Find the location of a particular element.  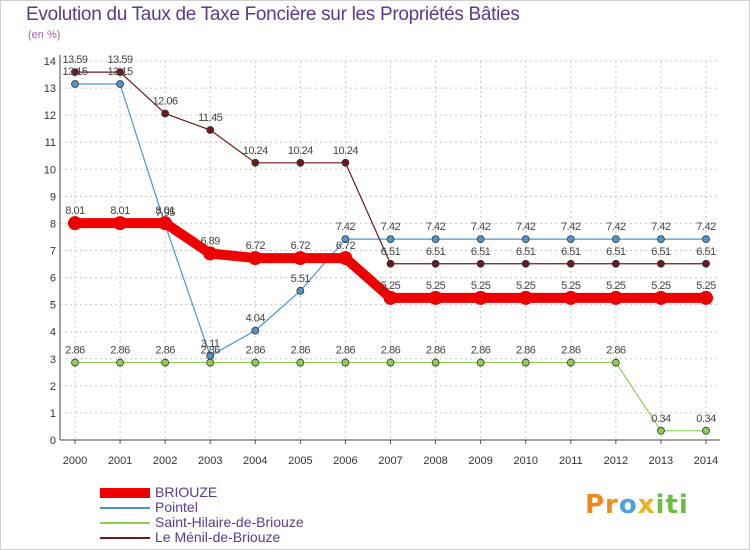

y-tick-label: 0 is located at coordinates (53, 441).